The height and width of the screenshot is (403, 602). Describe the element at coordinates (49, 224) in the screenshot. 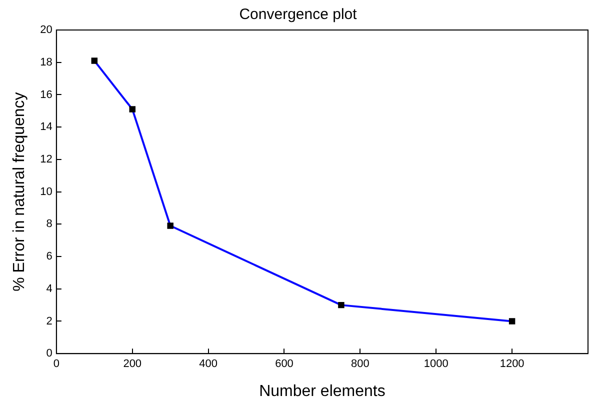

I see `y-tick-label: 8` at that location.